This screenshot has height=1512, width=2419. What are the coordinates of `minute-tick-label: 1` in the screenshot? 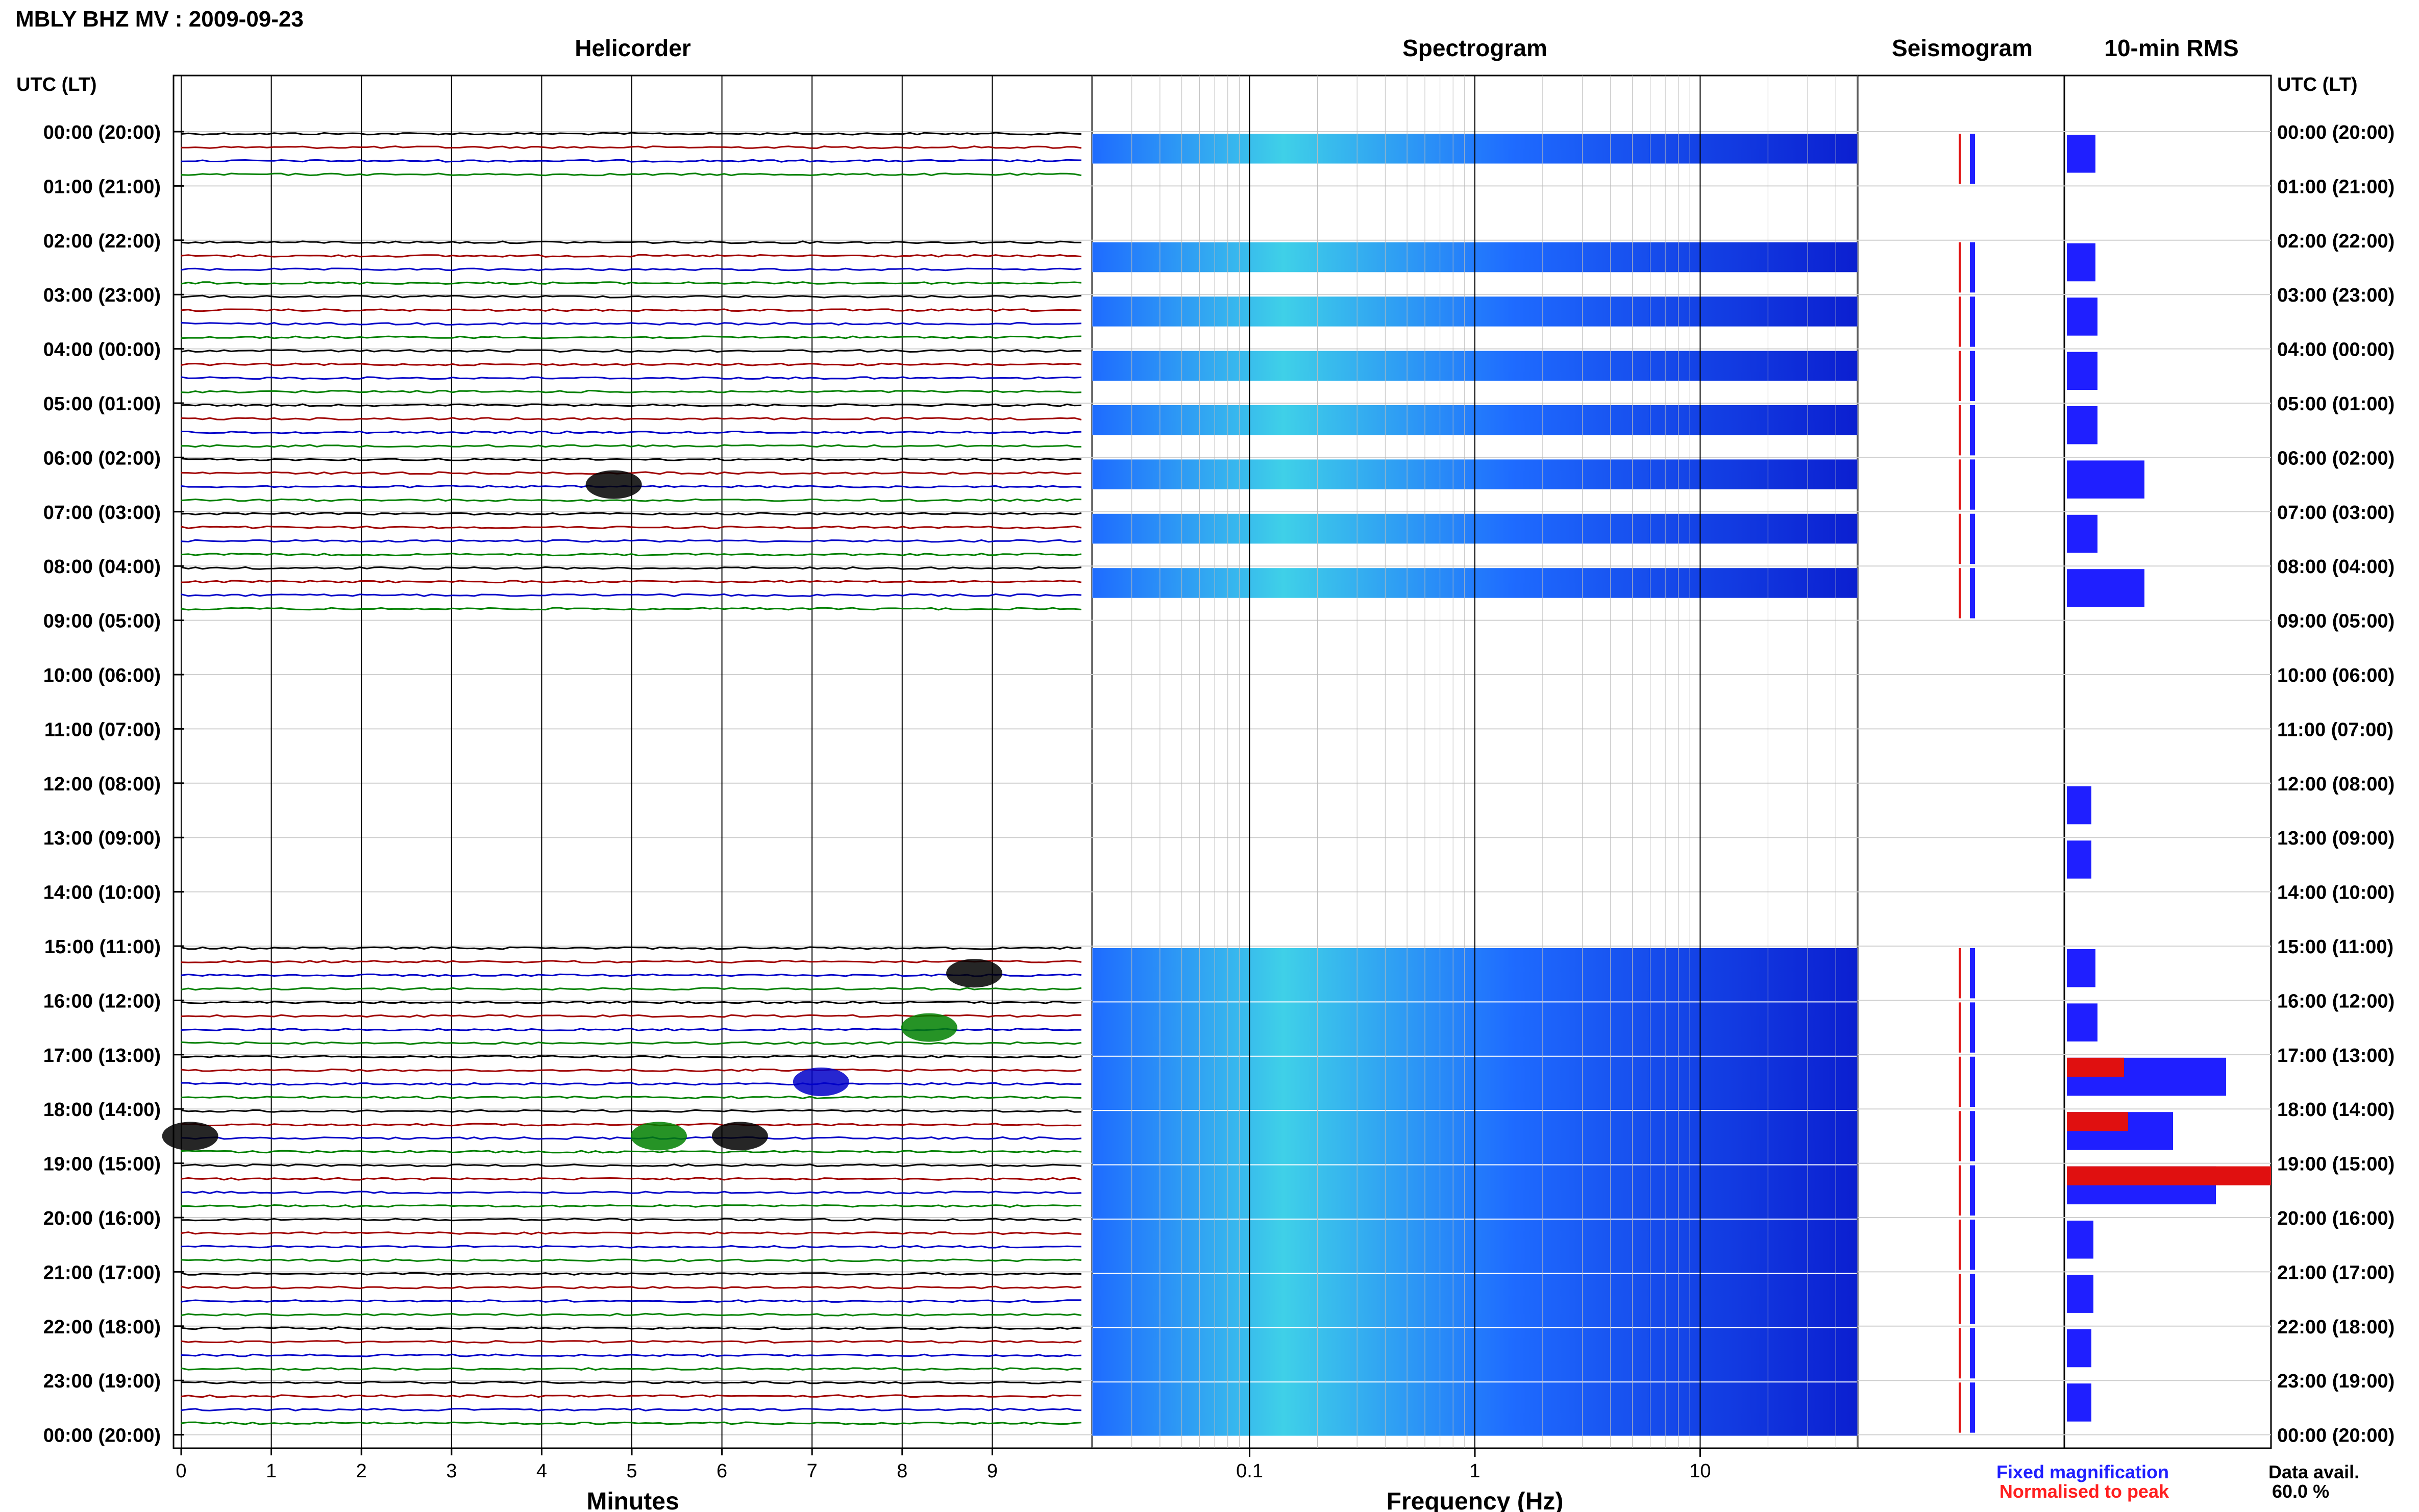 It's located at (271, 1471).